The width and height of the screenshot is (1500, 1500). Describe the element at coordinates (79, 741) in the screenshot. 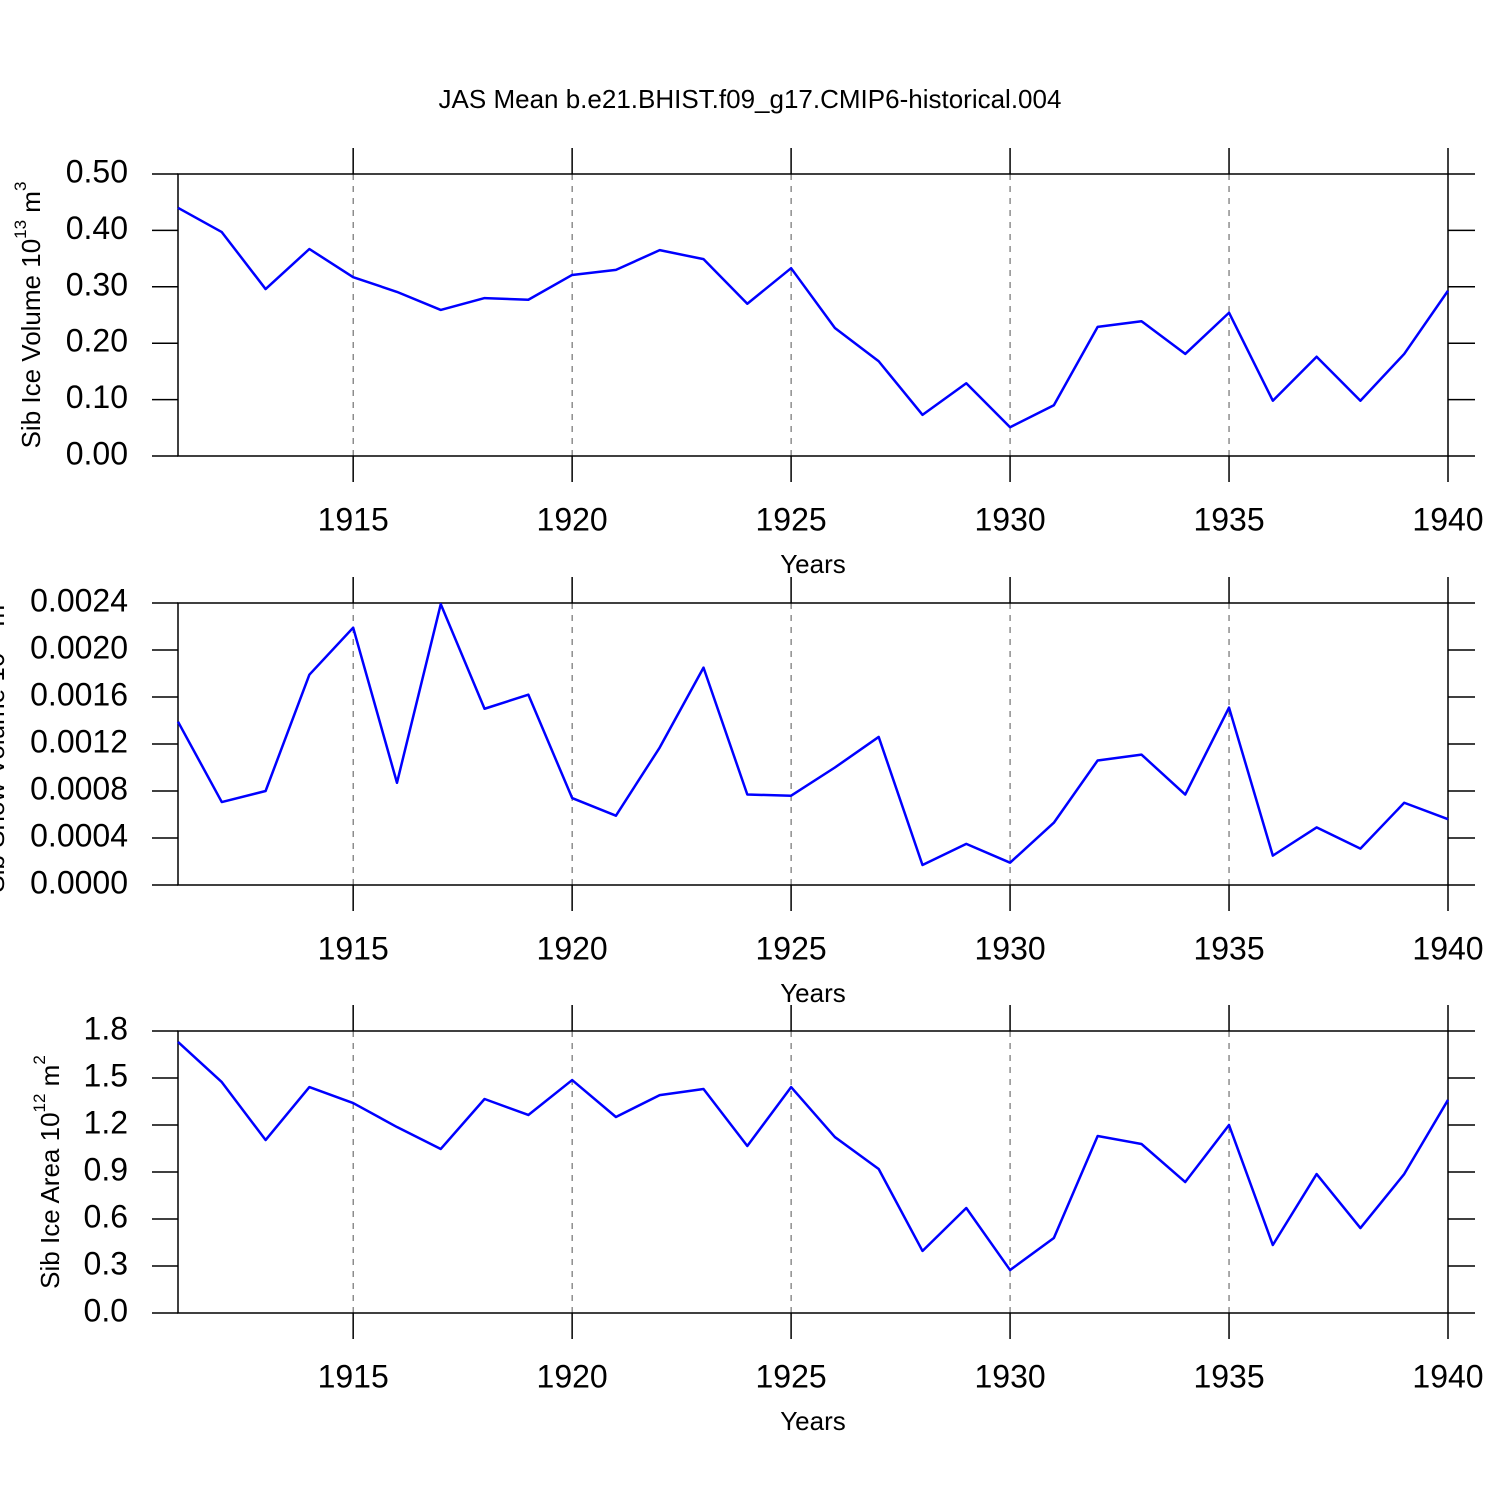

I see `y-tick-label: 0.0012` at that location.